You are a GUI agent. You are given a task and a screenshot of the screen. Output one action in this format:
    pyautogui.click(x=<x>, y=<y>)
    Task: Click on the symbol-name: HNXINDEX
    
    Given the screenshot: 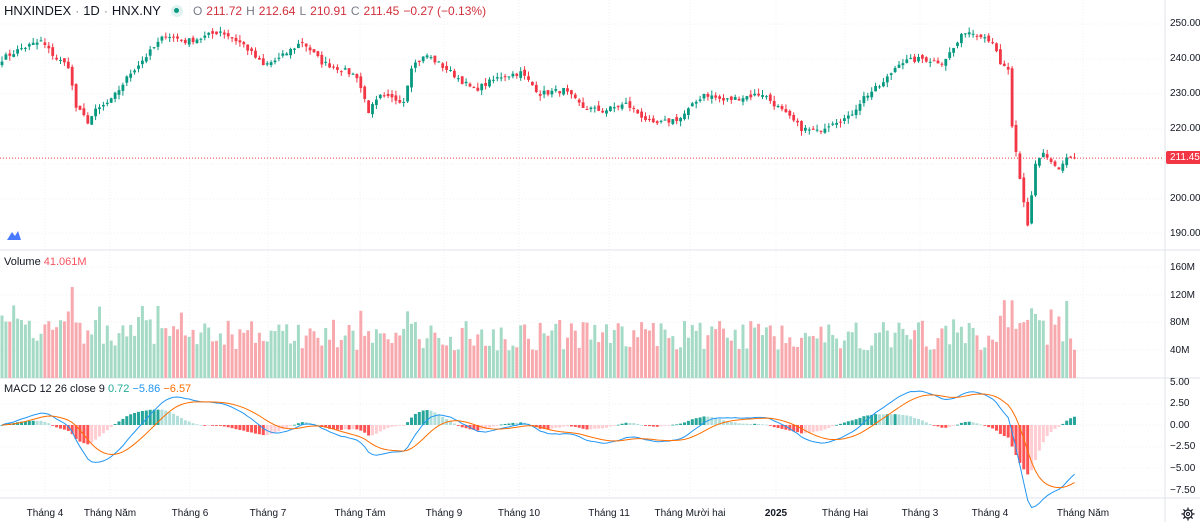 What is the action you would take?
    pyautogui.click(x=38, y=10)
    